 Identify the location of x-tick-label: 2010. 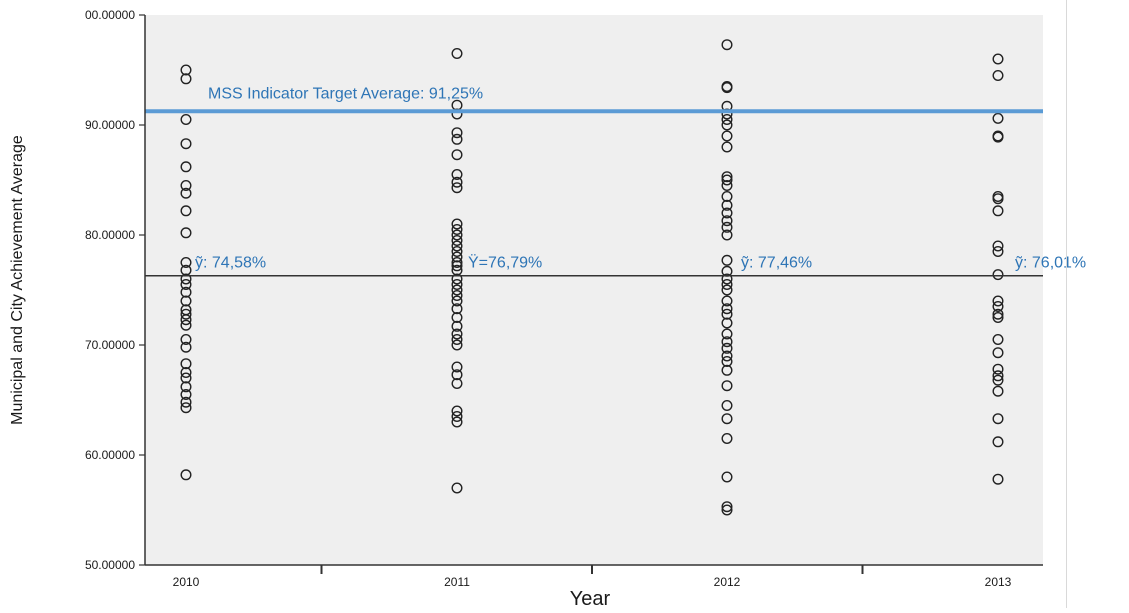
(186, 582).